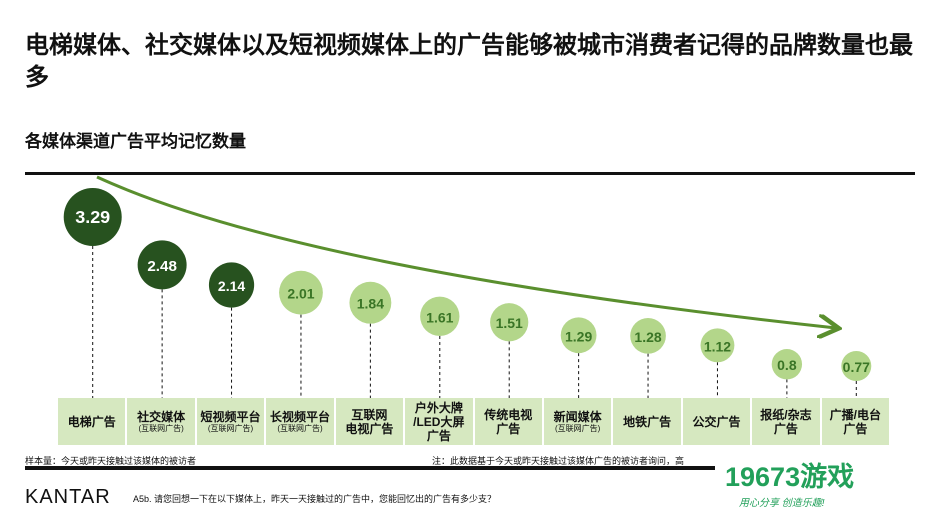 The image size is (934, 519). Describe the element at coordinates (111, 461) in the screenshot. I see `sample-note: 样本量：今天或昨天接触过该媒体的被访者` at that location.